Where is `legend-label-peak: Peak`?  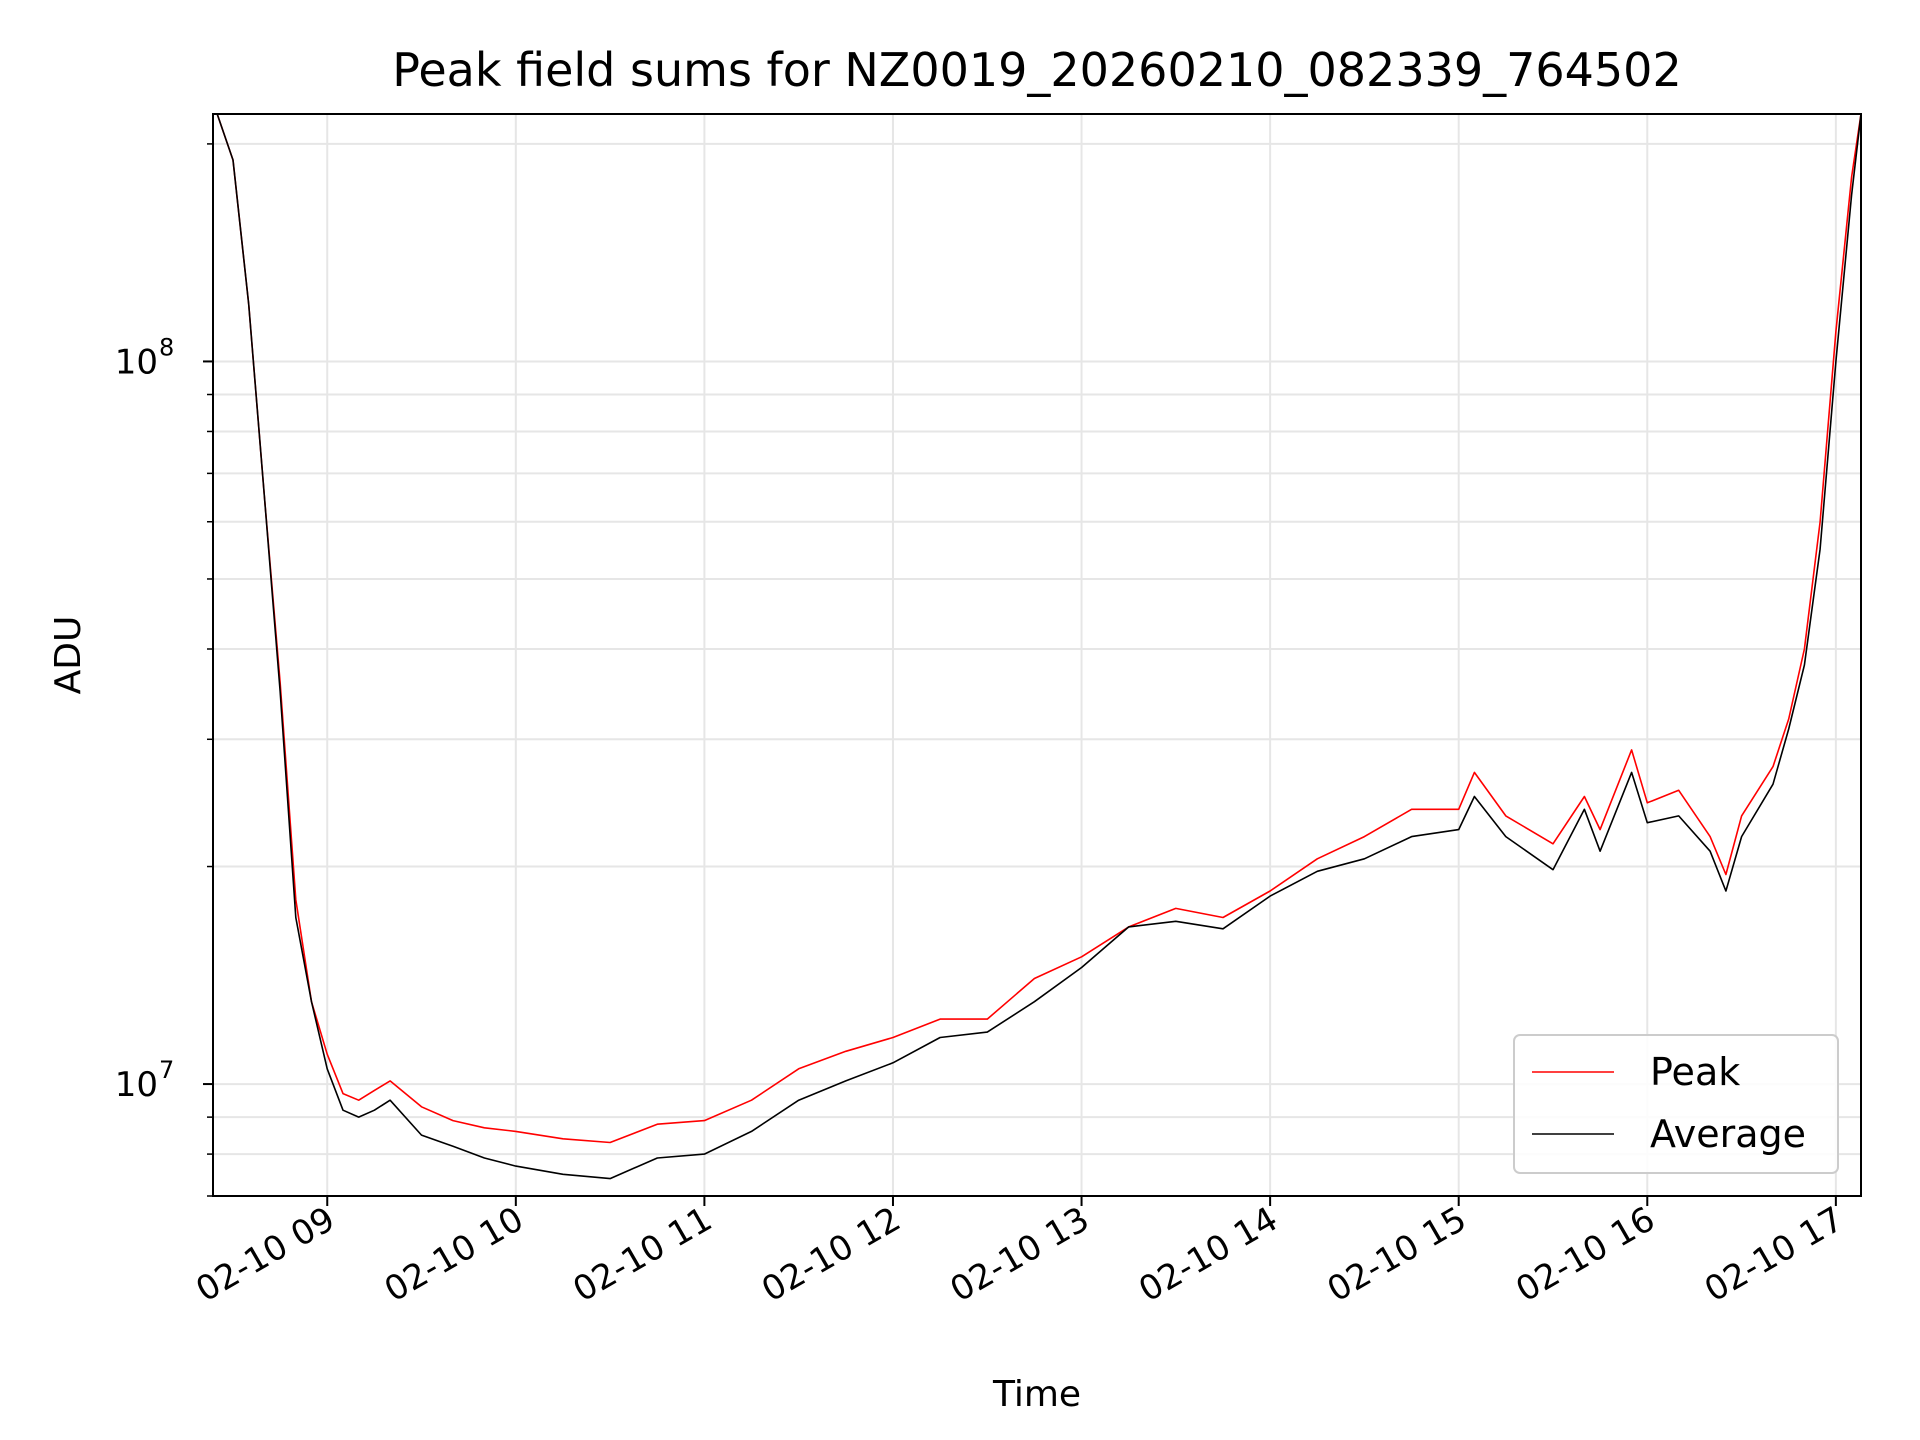
legend-label-peak: Peak is located at coordinates (1695, 1072).